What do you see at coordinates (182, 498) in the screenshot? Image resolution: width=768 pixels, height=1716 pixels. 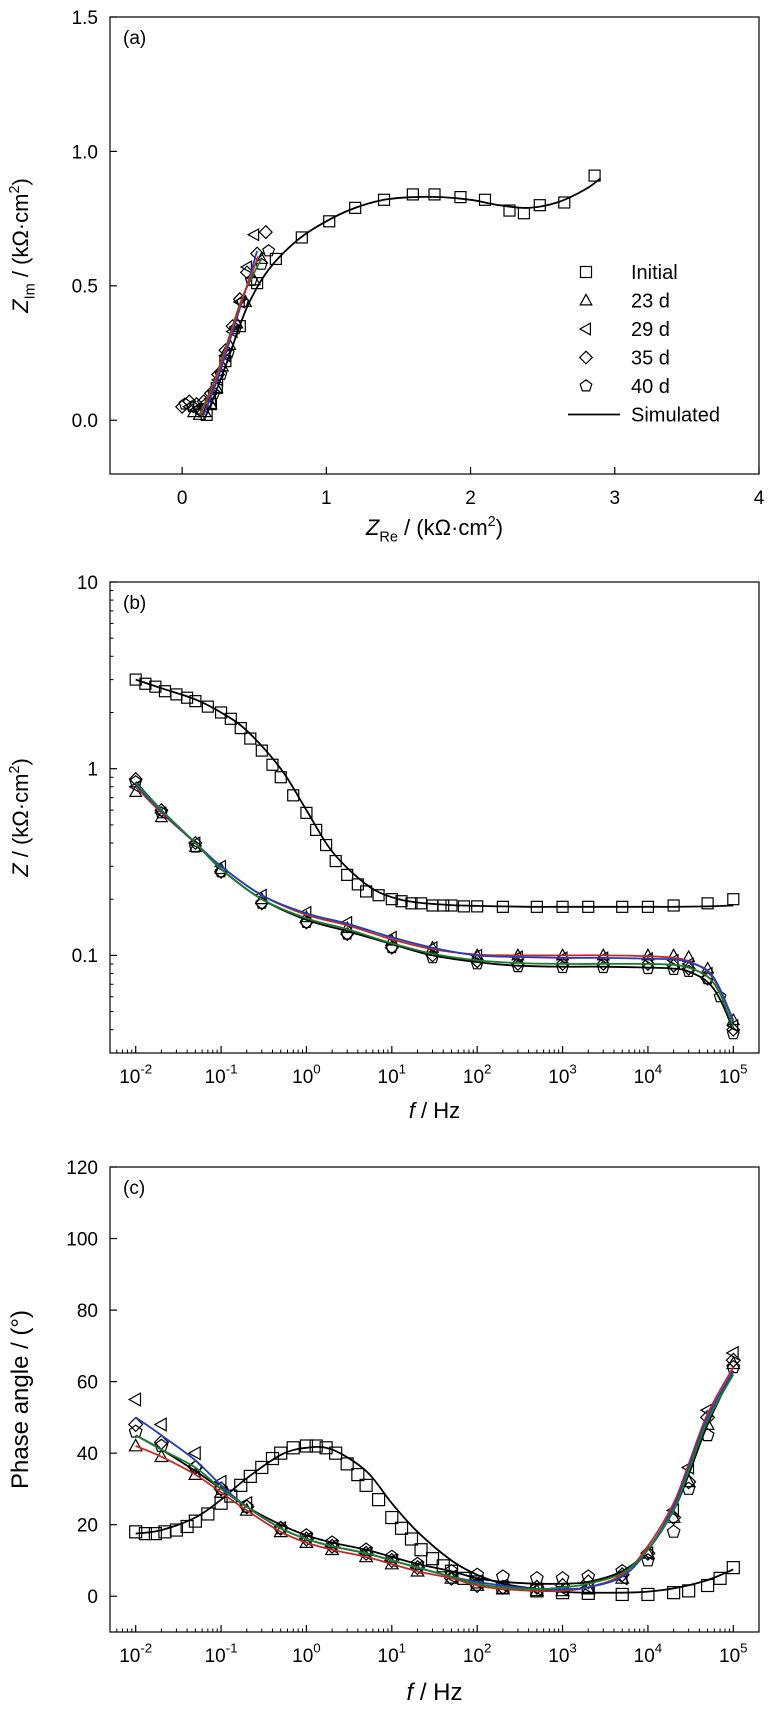 I see `x-tick-label: 0` at bounding box center [182, 498].